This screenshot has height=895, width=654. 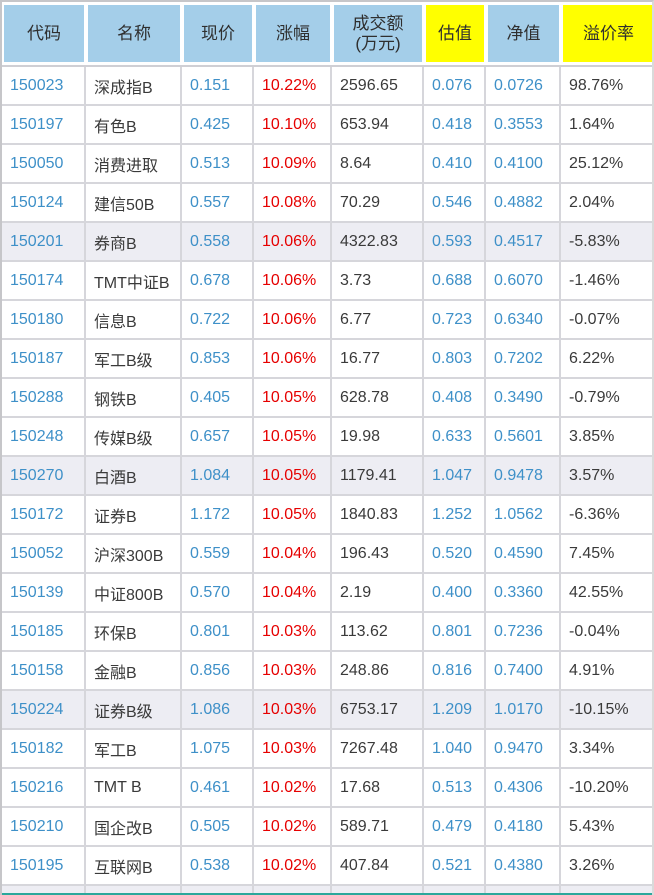 I want to click on turnover-value: 6.77, so click(x=378, y=319).